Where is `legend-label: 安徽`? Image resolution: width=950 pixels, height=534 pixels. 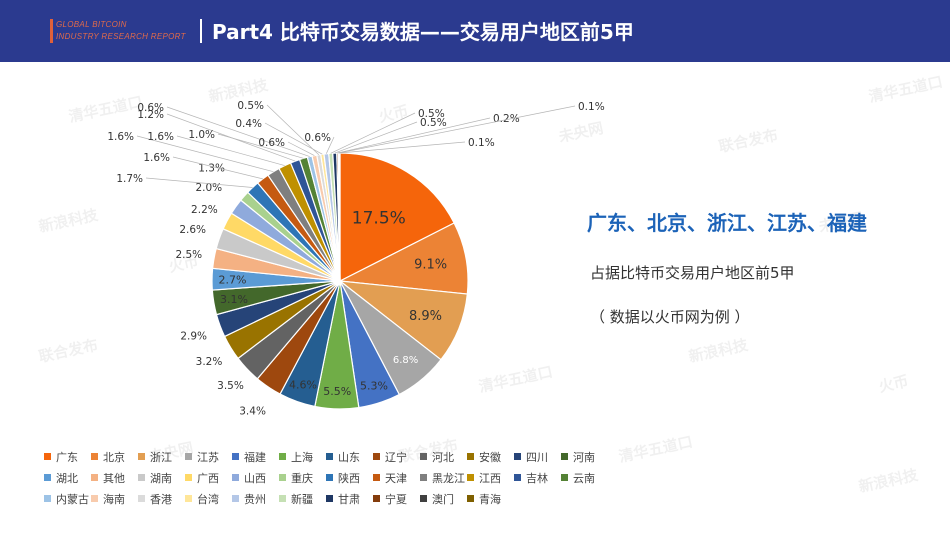 legend-label: 安徽 is located at coordinates (490, 457).